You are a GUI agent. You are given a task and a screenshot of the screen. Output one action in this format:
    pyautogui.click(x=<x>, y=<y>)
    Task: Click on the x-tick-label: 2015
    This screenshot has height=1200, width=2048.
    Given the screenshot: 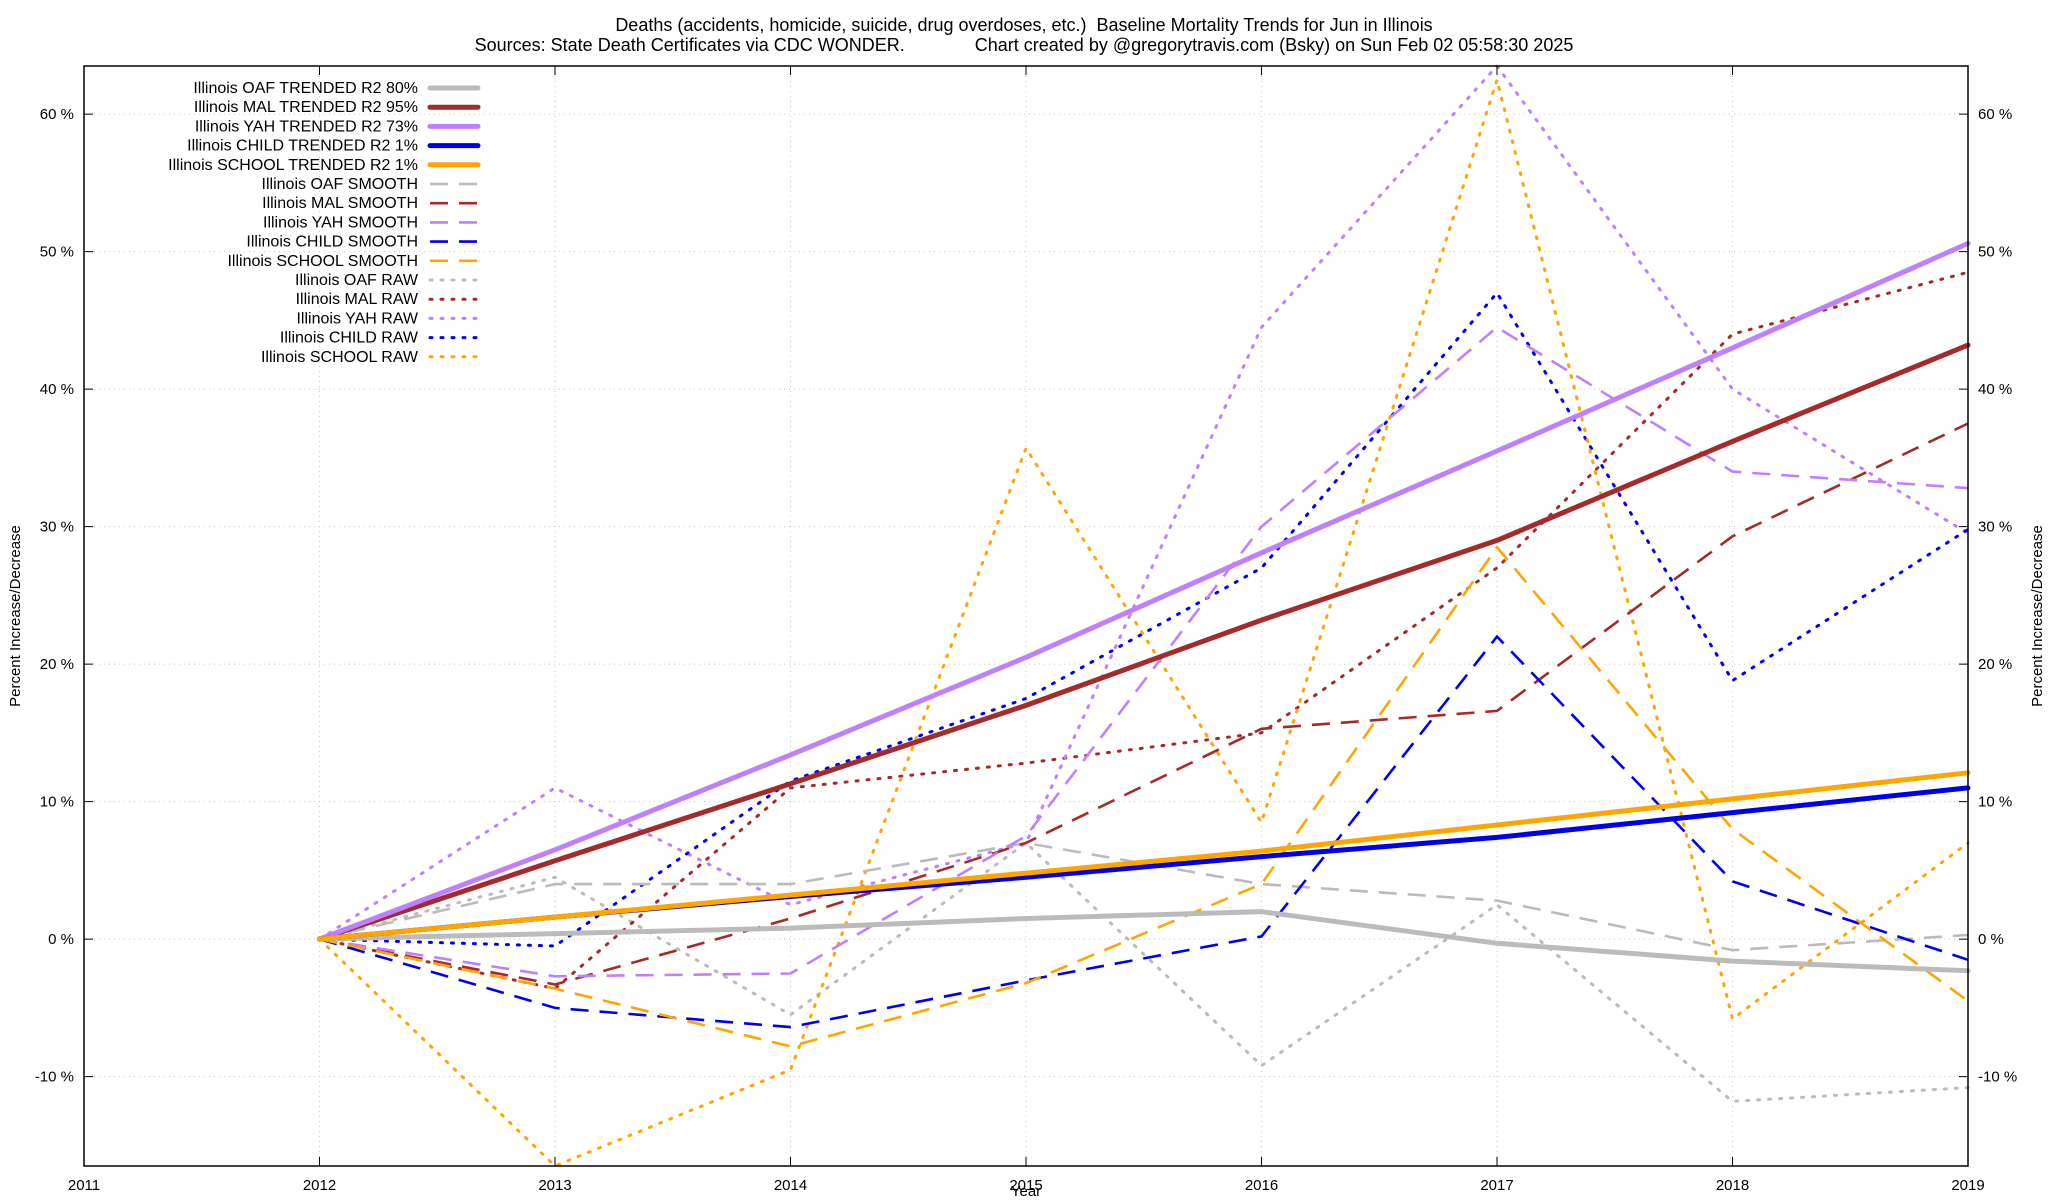 What is the action you would take?
    pyautogui.click(x=1025, y=1185)
    